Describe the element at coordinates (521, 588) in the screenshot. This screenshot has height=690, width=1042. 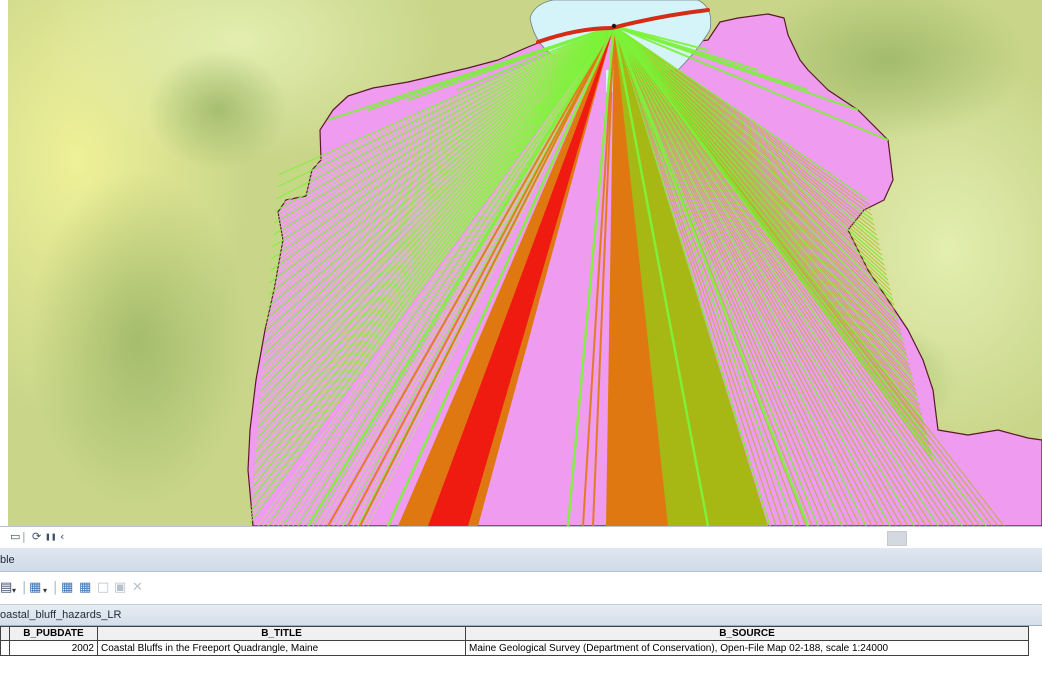
I see `table-toolbar: ▤ ▾ | ▦ ▾ | ▦ ▦ □ ▣ ✕` at that location.